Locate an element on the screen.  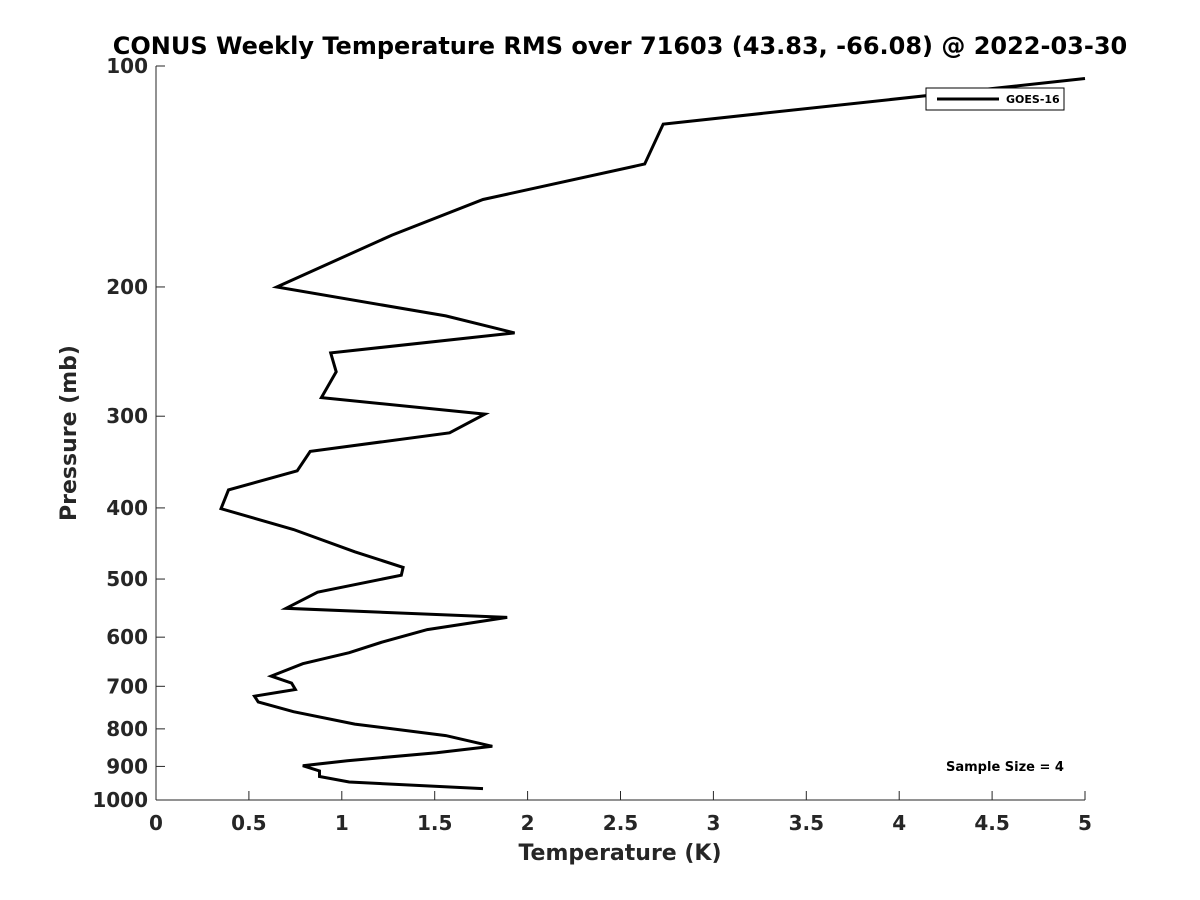
x-tick-label: 2.5 is located at coordinates (620, 823).